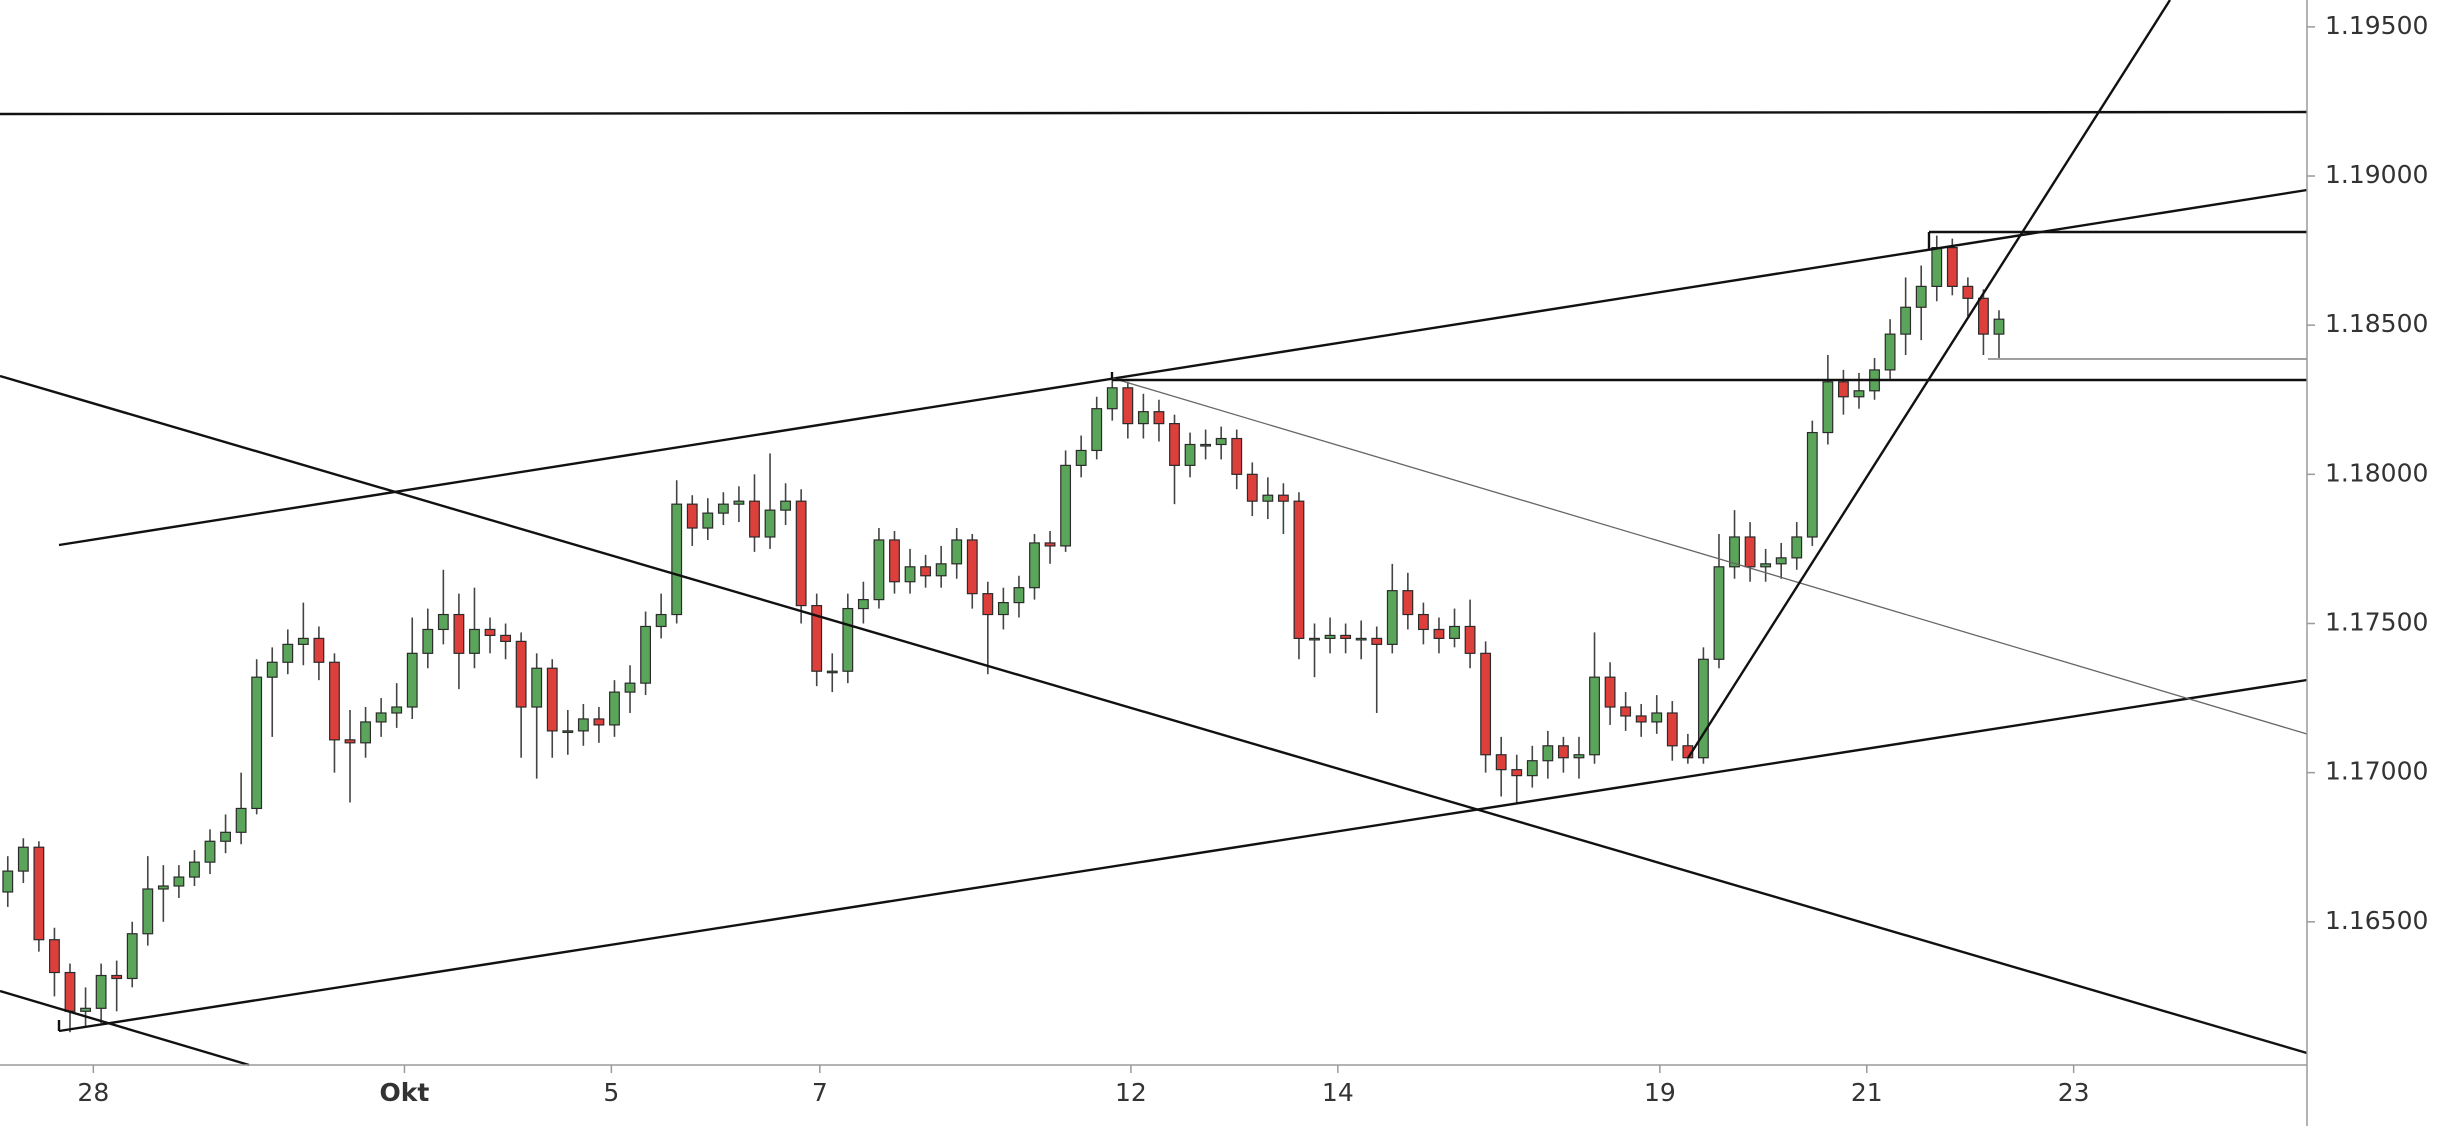 The image size is (2439, 1126). What do you see at coordinates (611, 1092) in the screenshot?
I see `x-tick-label: 5` at bounding box center [611, 1092].